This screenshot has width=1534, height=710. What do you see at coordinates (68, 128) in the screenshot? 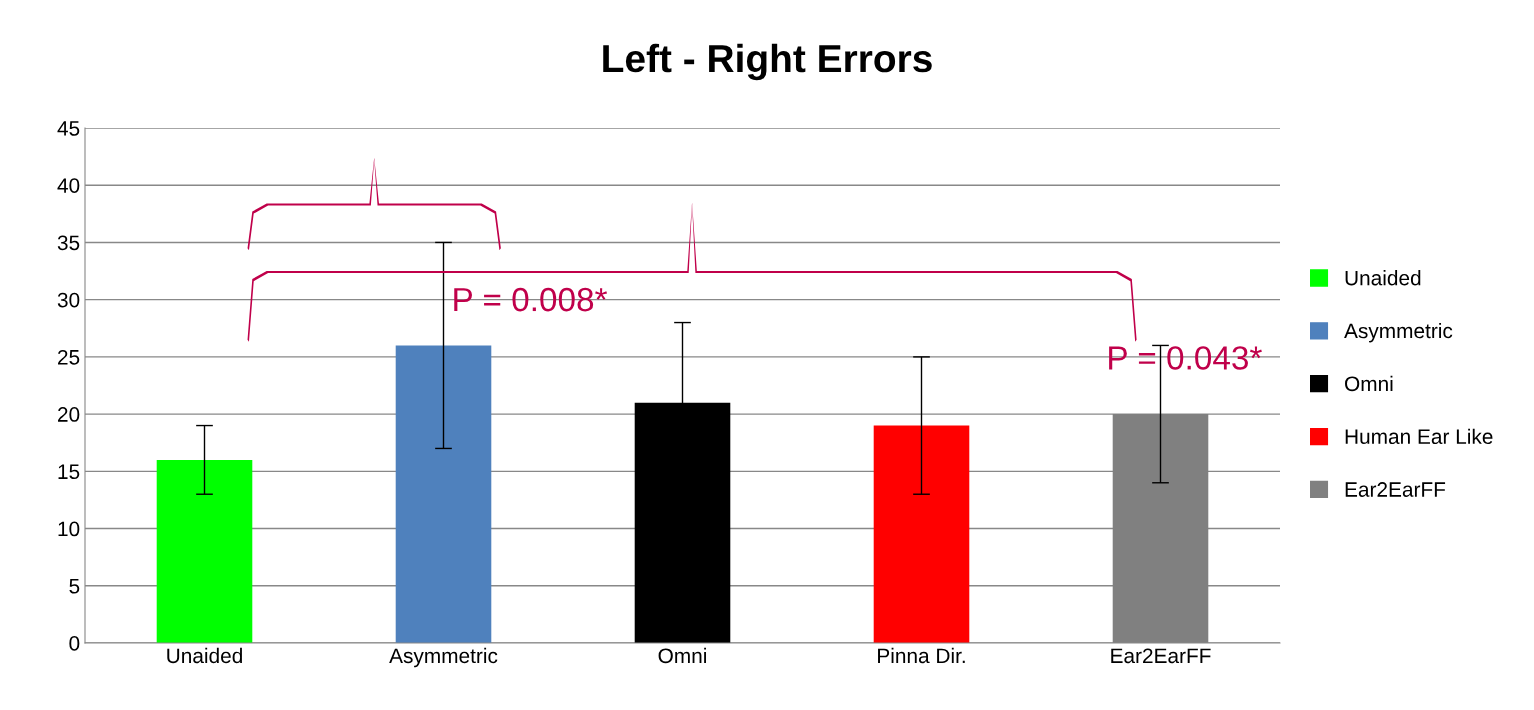
I see `y-tick-label: 45` at bounding box center [68, 128].